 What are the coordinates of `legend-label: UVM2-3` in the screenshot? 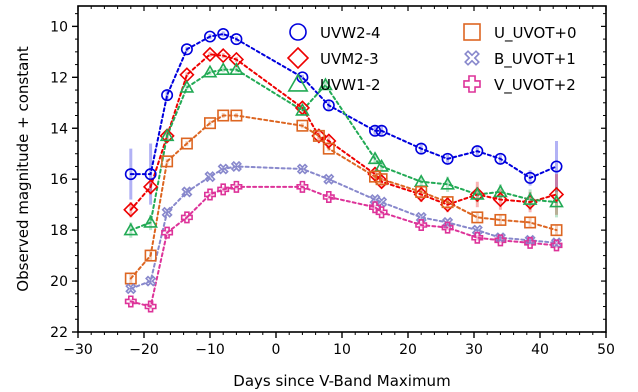 It's located at (349, 59).